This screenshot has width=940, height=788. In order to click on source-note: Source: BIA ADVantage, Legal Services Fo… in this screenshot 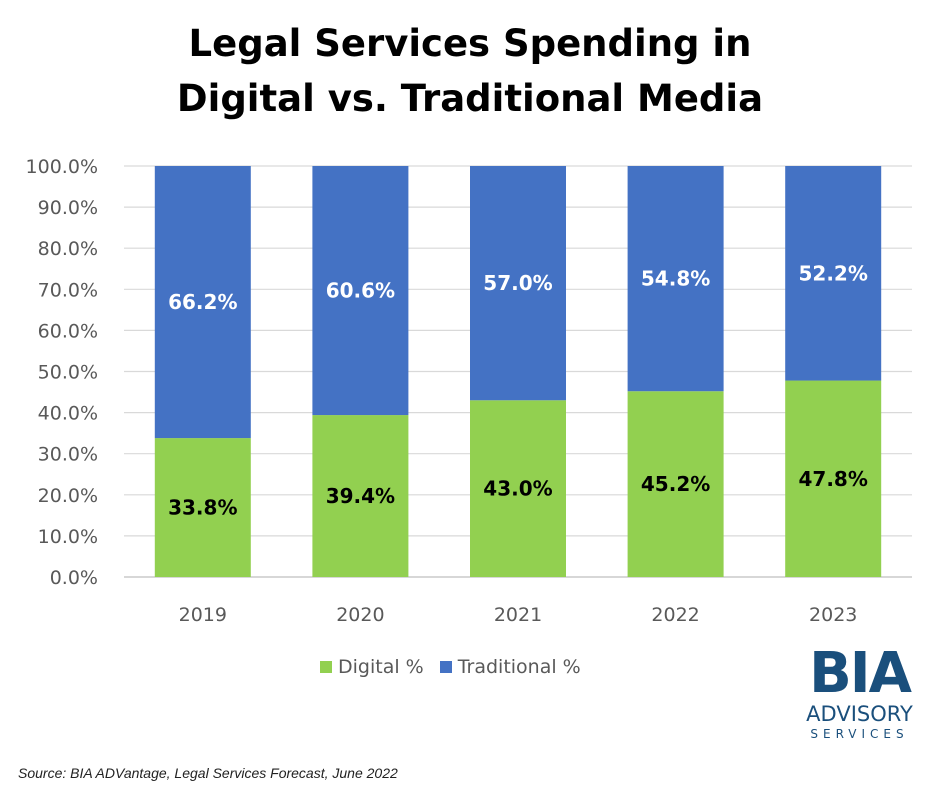, I will do `click(208, 773)`.